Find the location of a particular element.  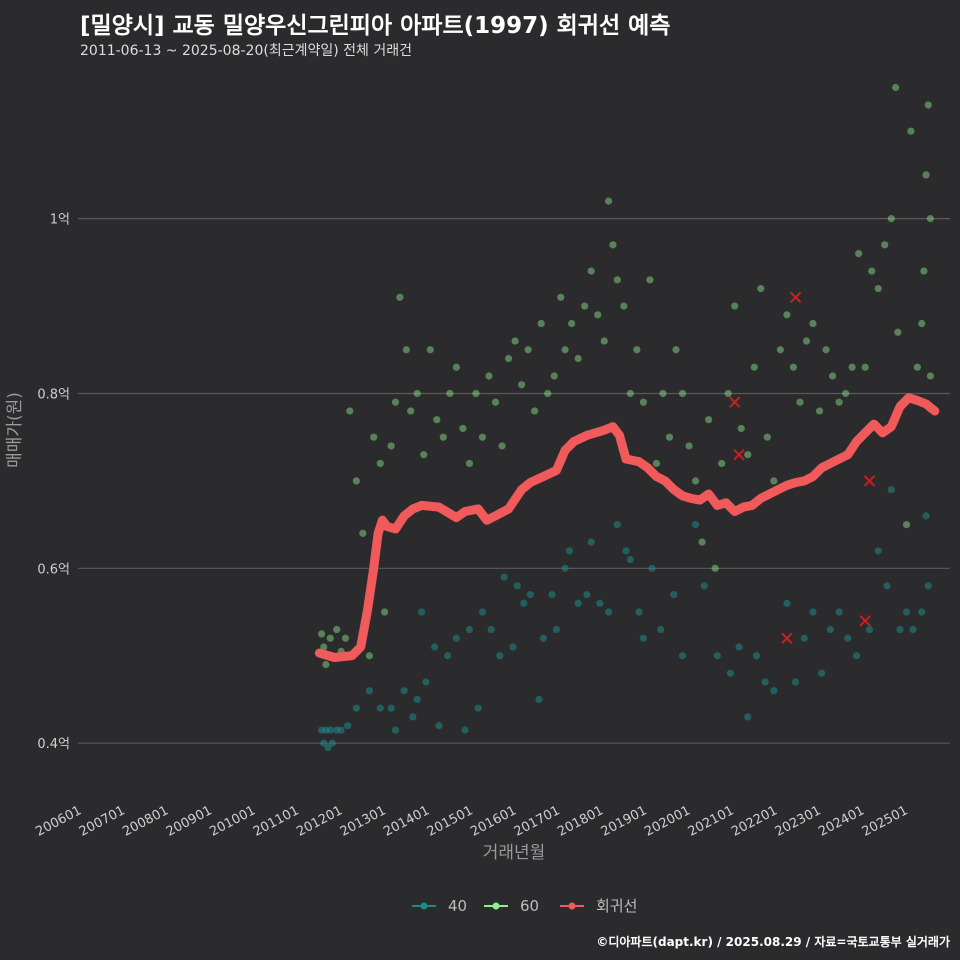

x-tick-label: 201201 is located at coordinates (319, 821).